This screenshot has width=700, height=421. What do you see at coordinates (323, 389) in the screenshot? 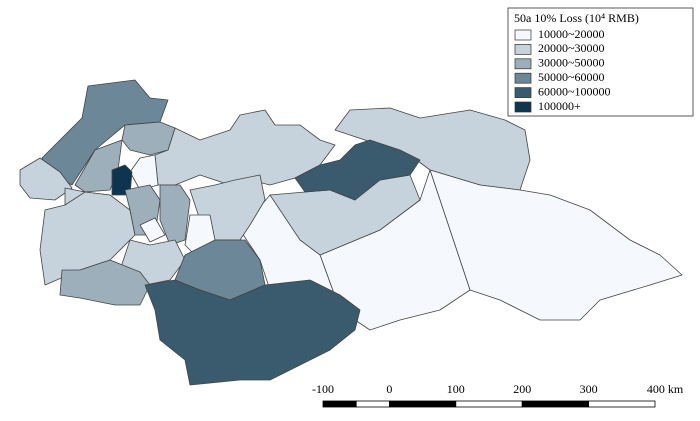
I see `scale-label: -100` at bounding box center [323, 389].